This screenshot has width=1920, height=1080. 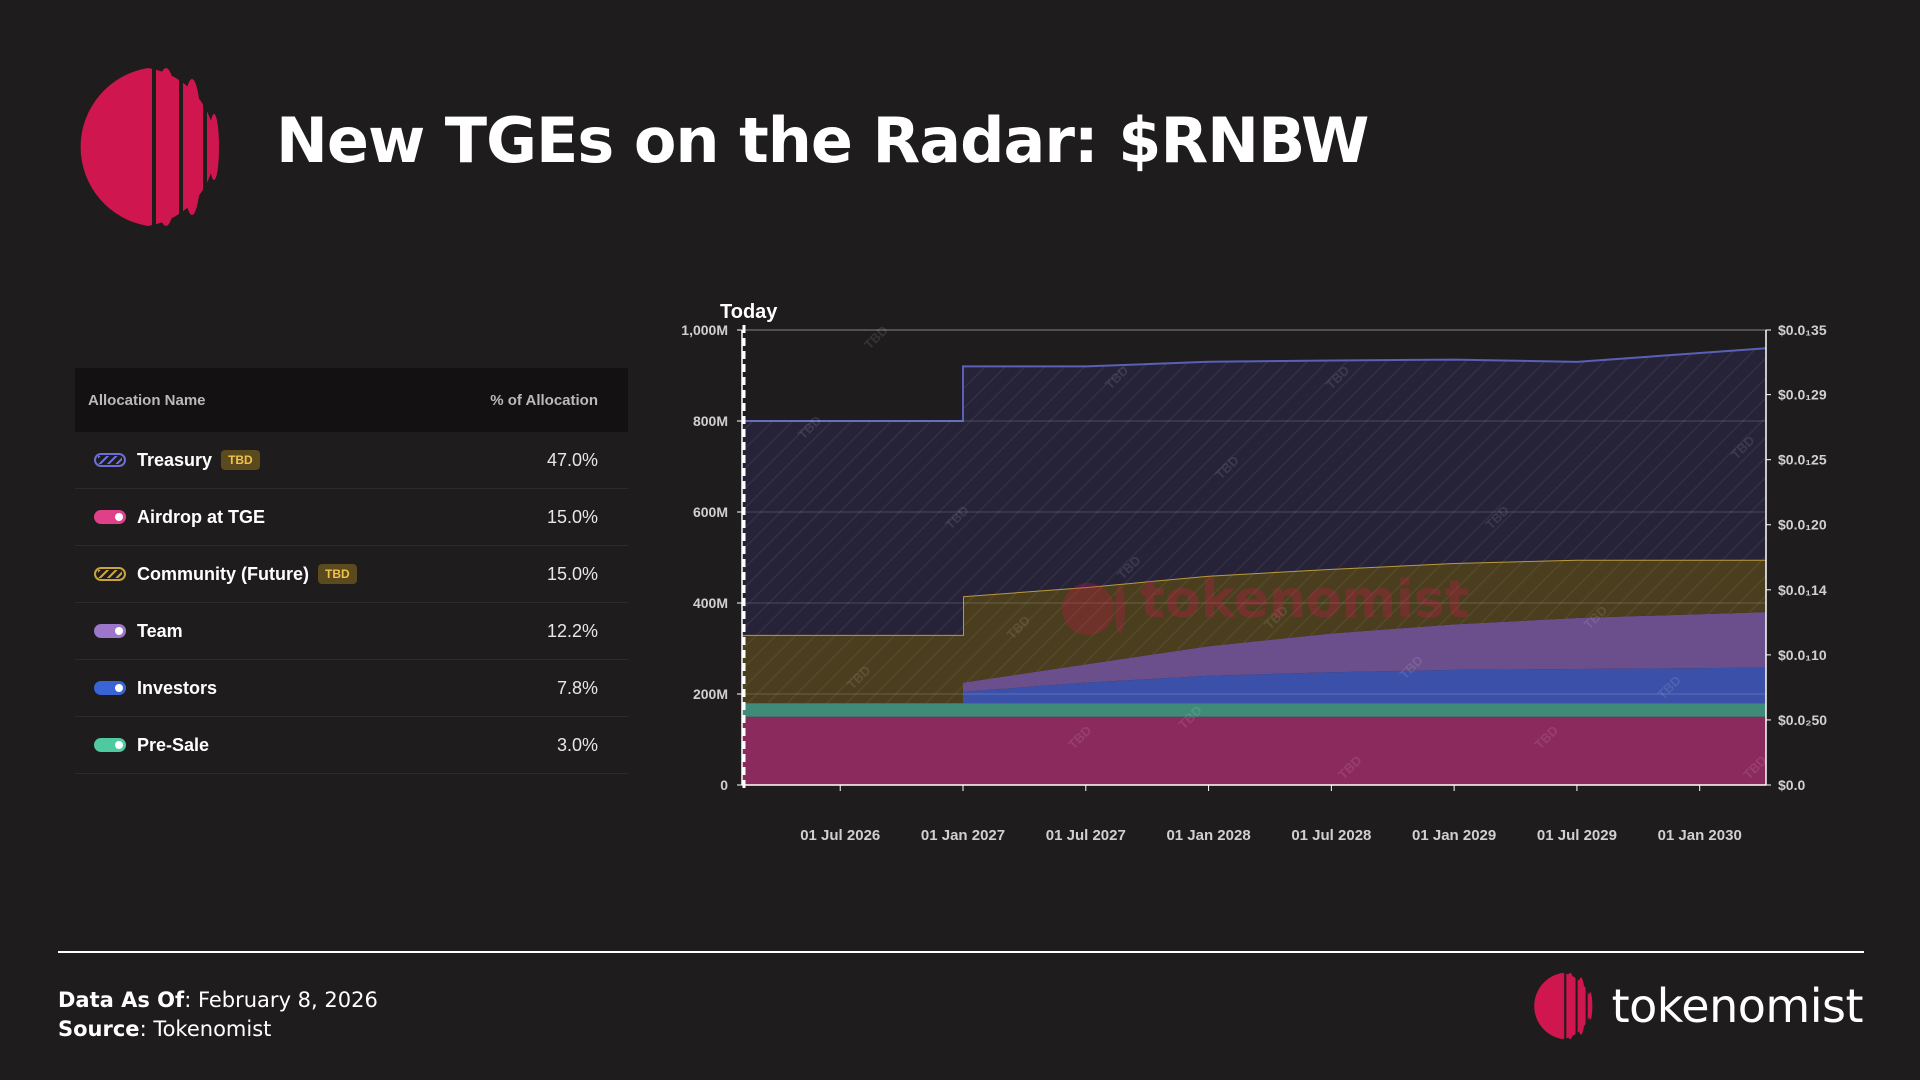 I want to click on series-area-airdrop-at-tge, so click(x=1254, y=750).